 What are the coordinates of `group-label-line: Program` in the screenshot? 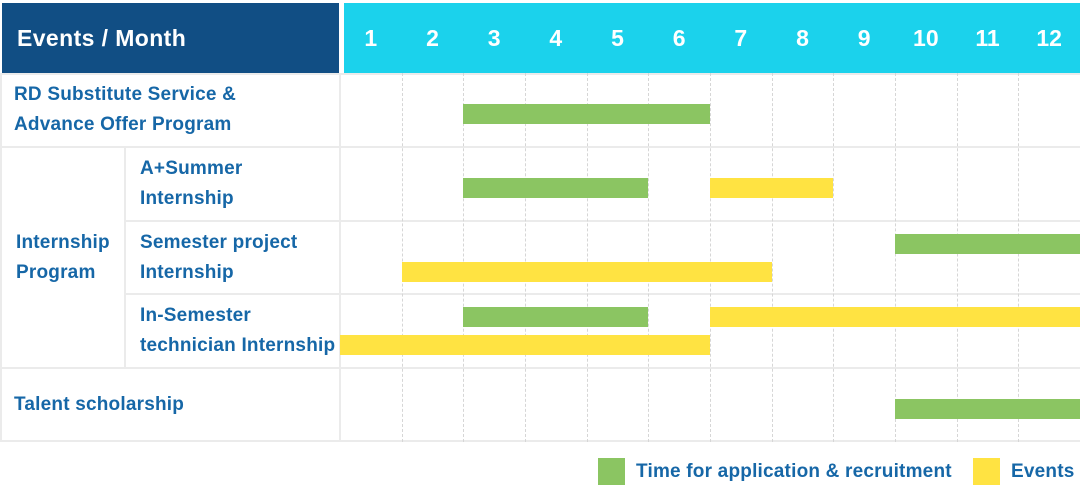 It's located at (56, 272).